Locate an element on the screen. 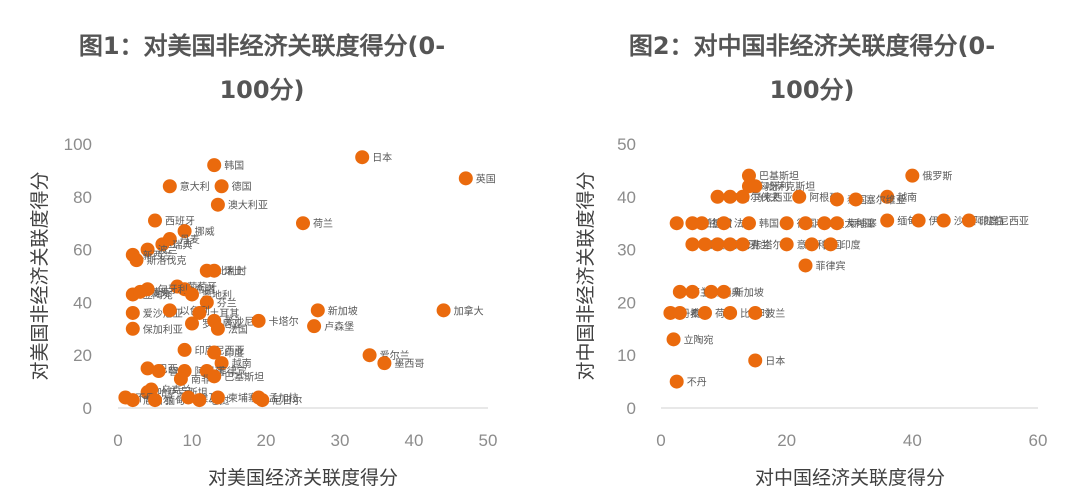 The image size is (1080, 501). chart-2-data-label: 菲律宾 is located at coordinates (831, 265).